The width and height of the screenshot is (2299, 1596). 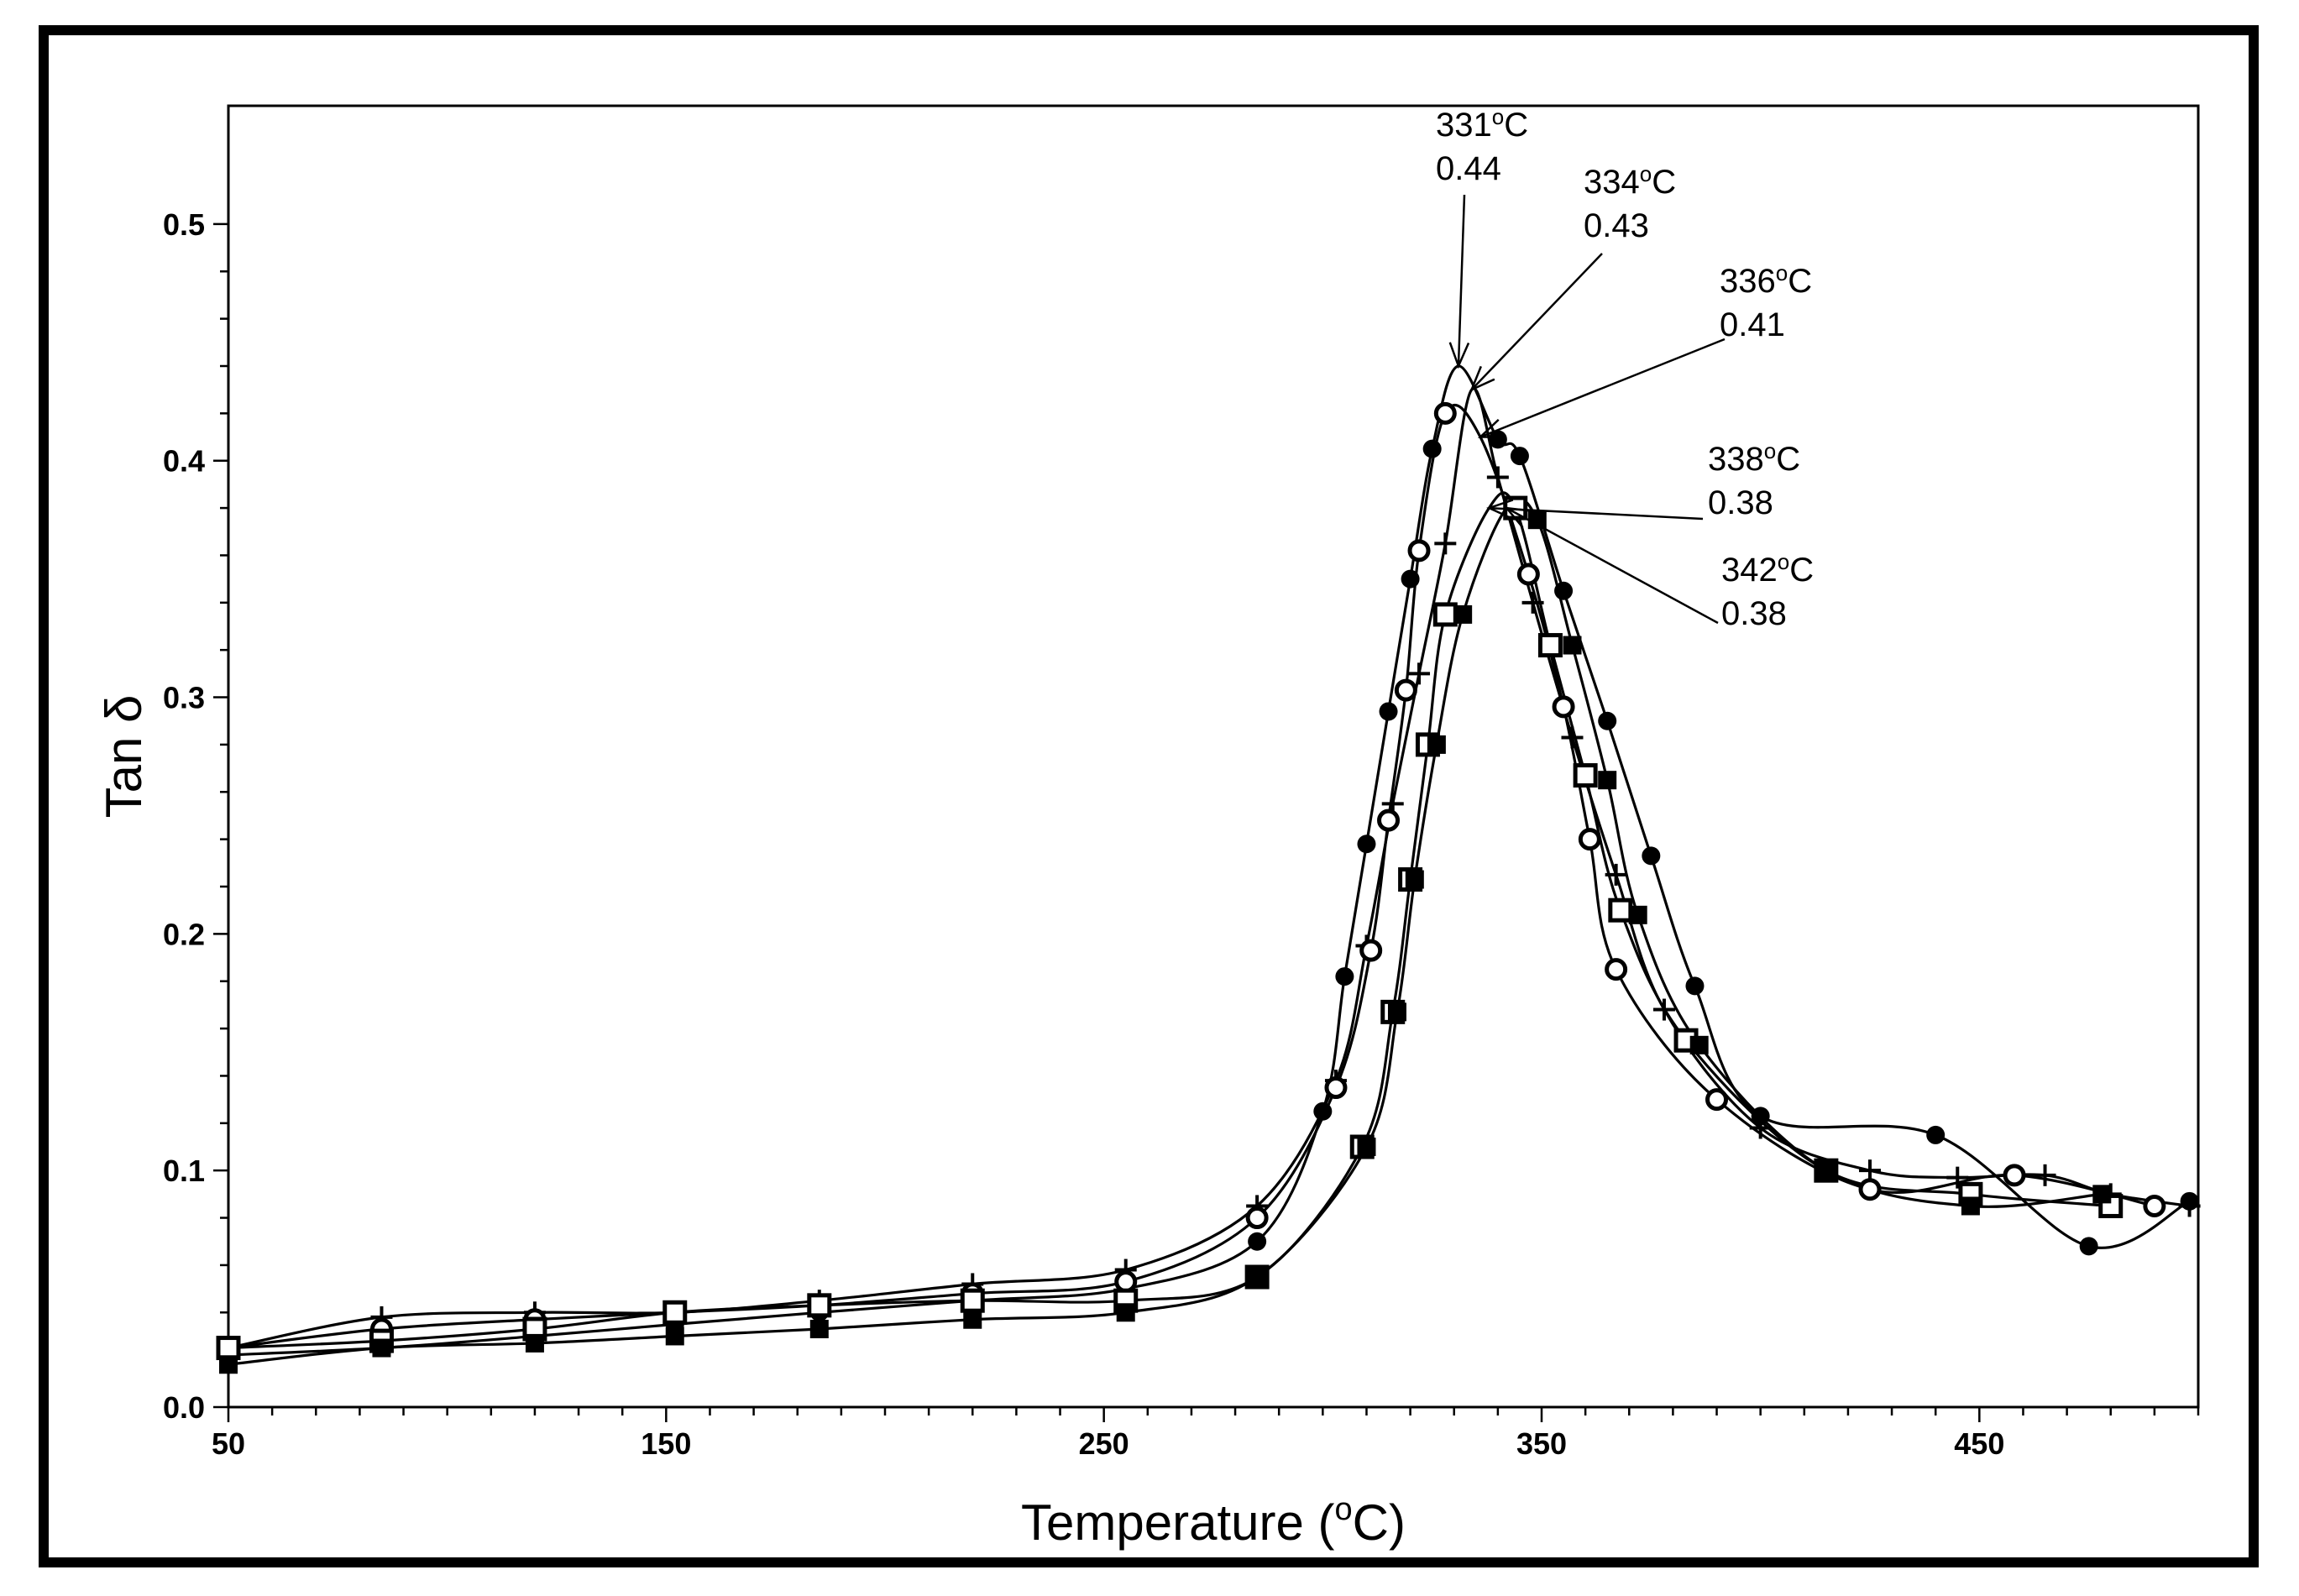 I want to click on x-axis: 50 150 250 350 450, so click(x=1206, y=1434).